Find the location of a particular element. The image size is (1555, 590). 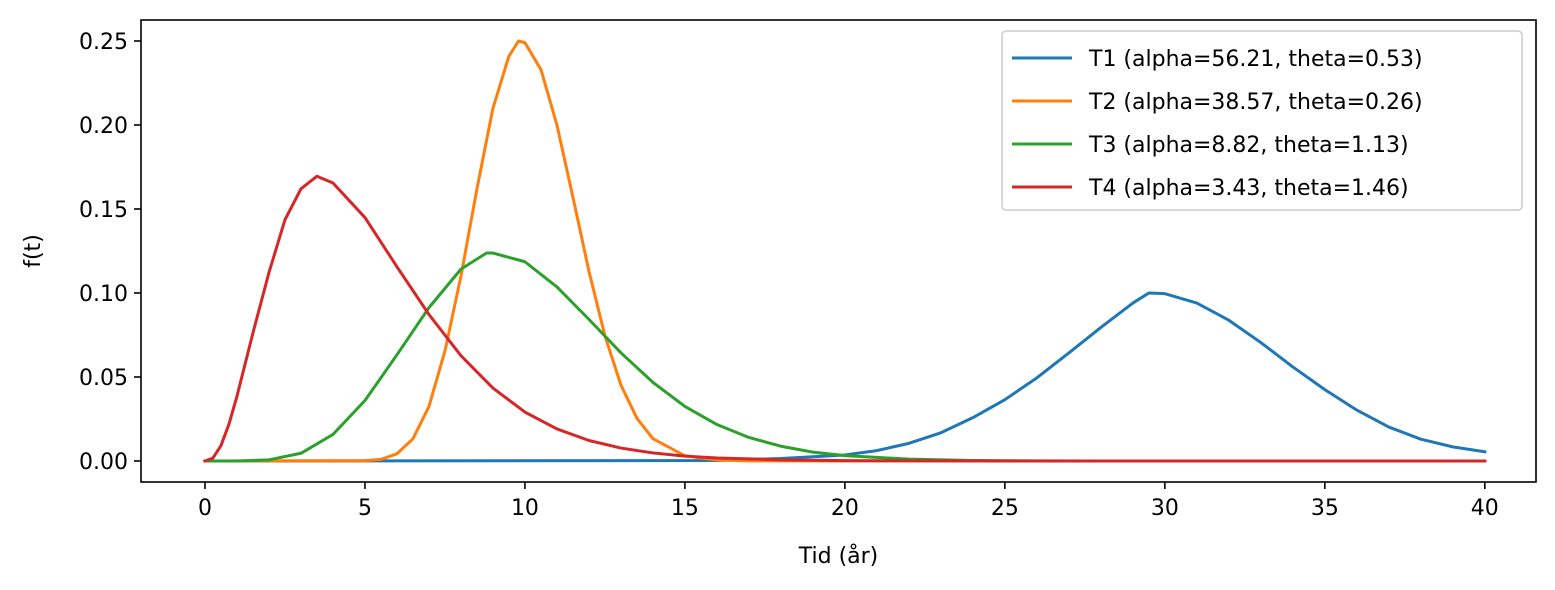

x-tick-label: 40 is located at coordinates (1485, 508).